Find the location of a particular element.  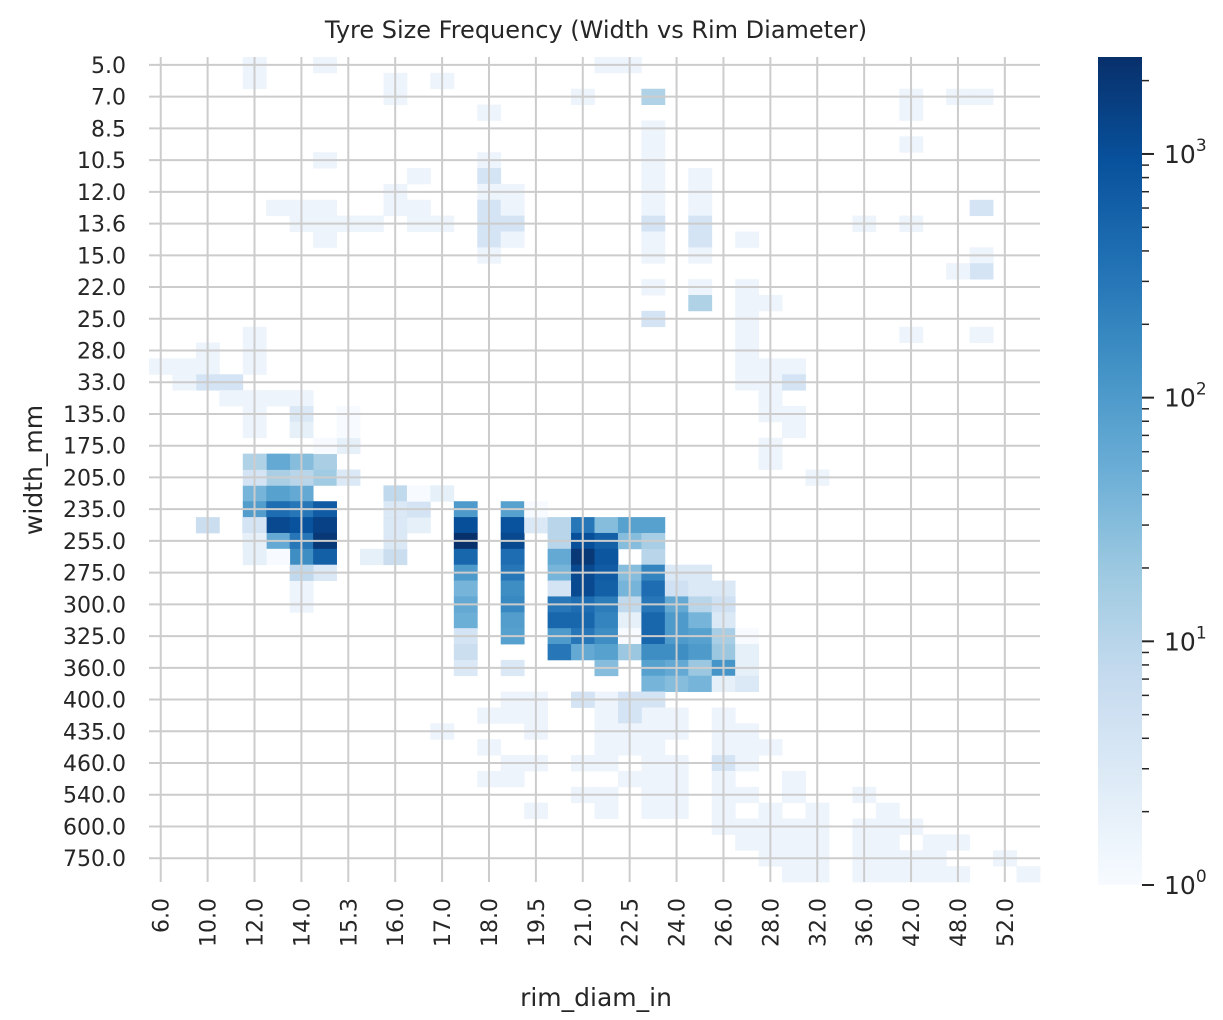

colorbar is located at coordinates (1120, 471).